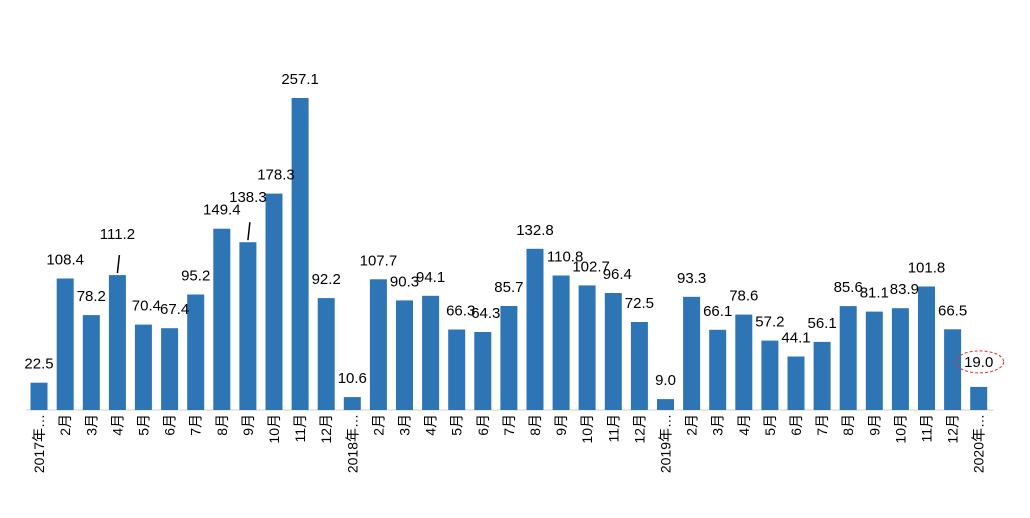 Image resolution: width=1030 pixels, height=518 pixels. I want to click on data-label: 78.2, so click(91, 296).